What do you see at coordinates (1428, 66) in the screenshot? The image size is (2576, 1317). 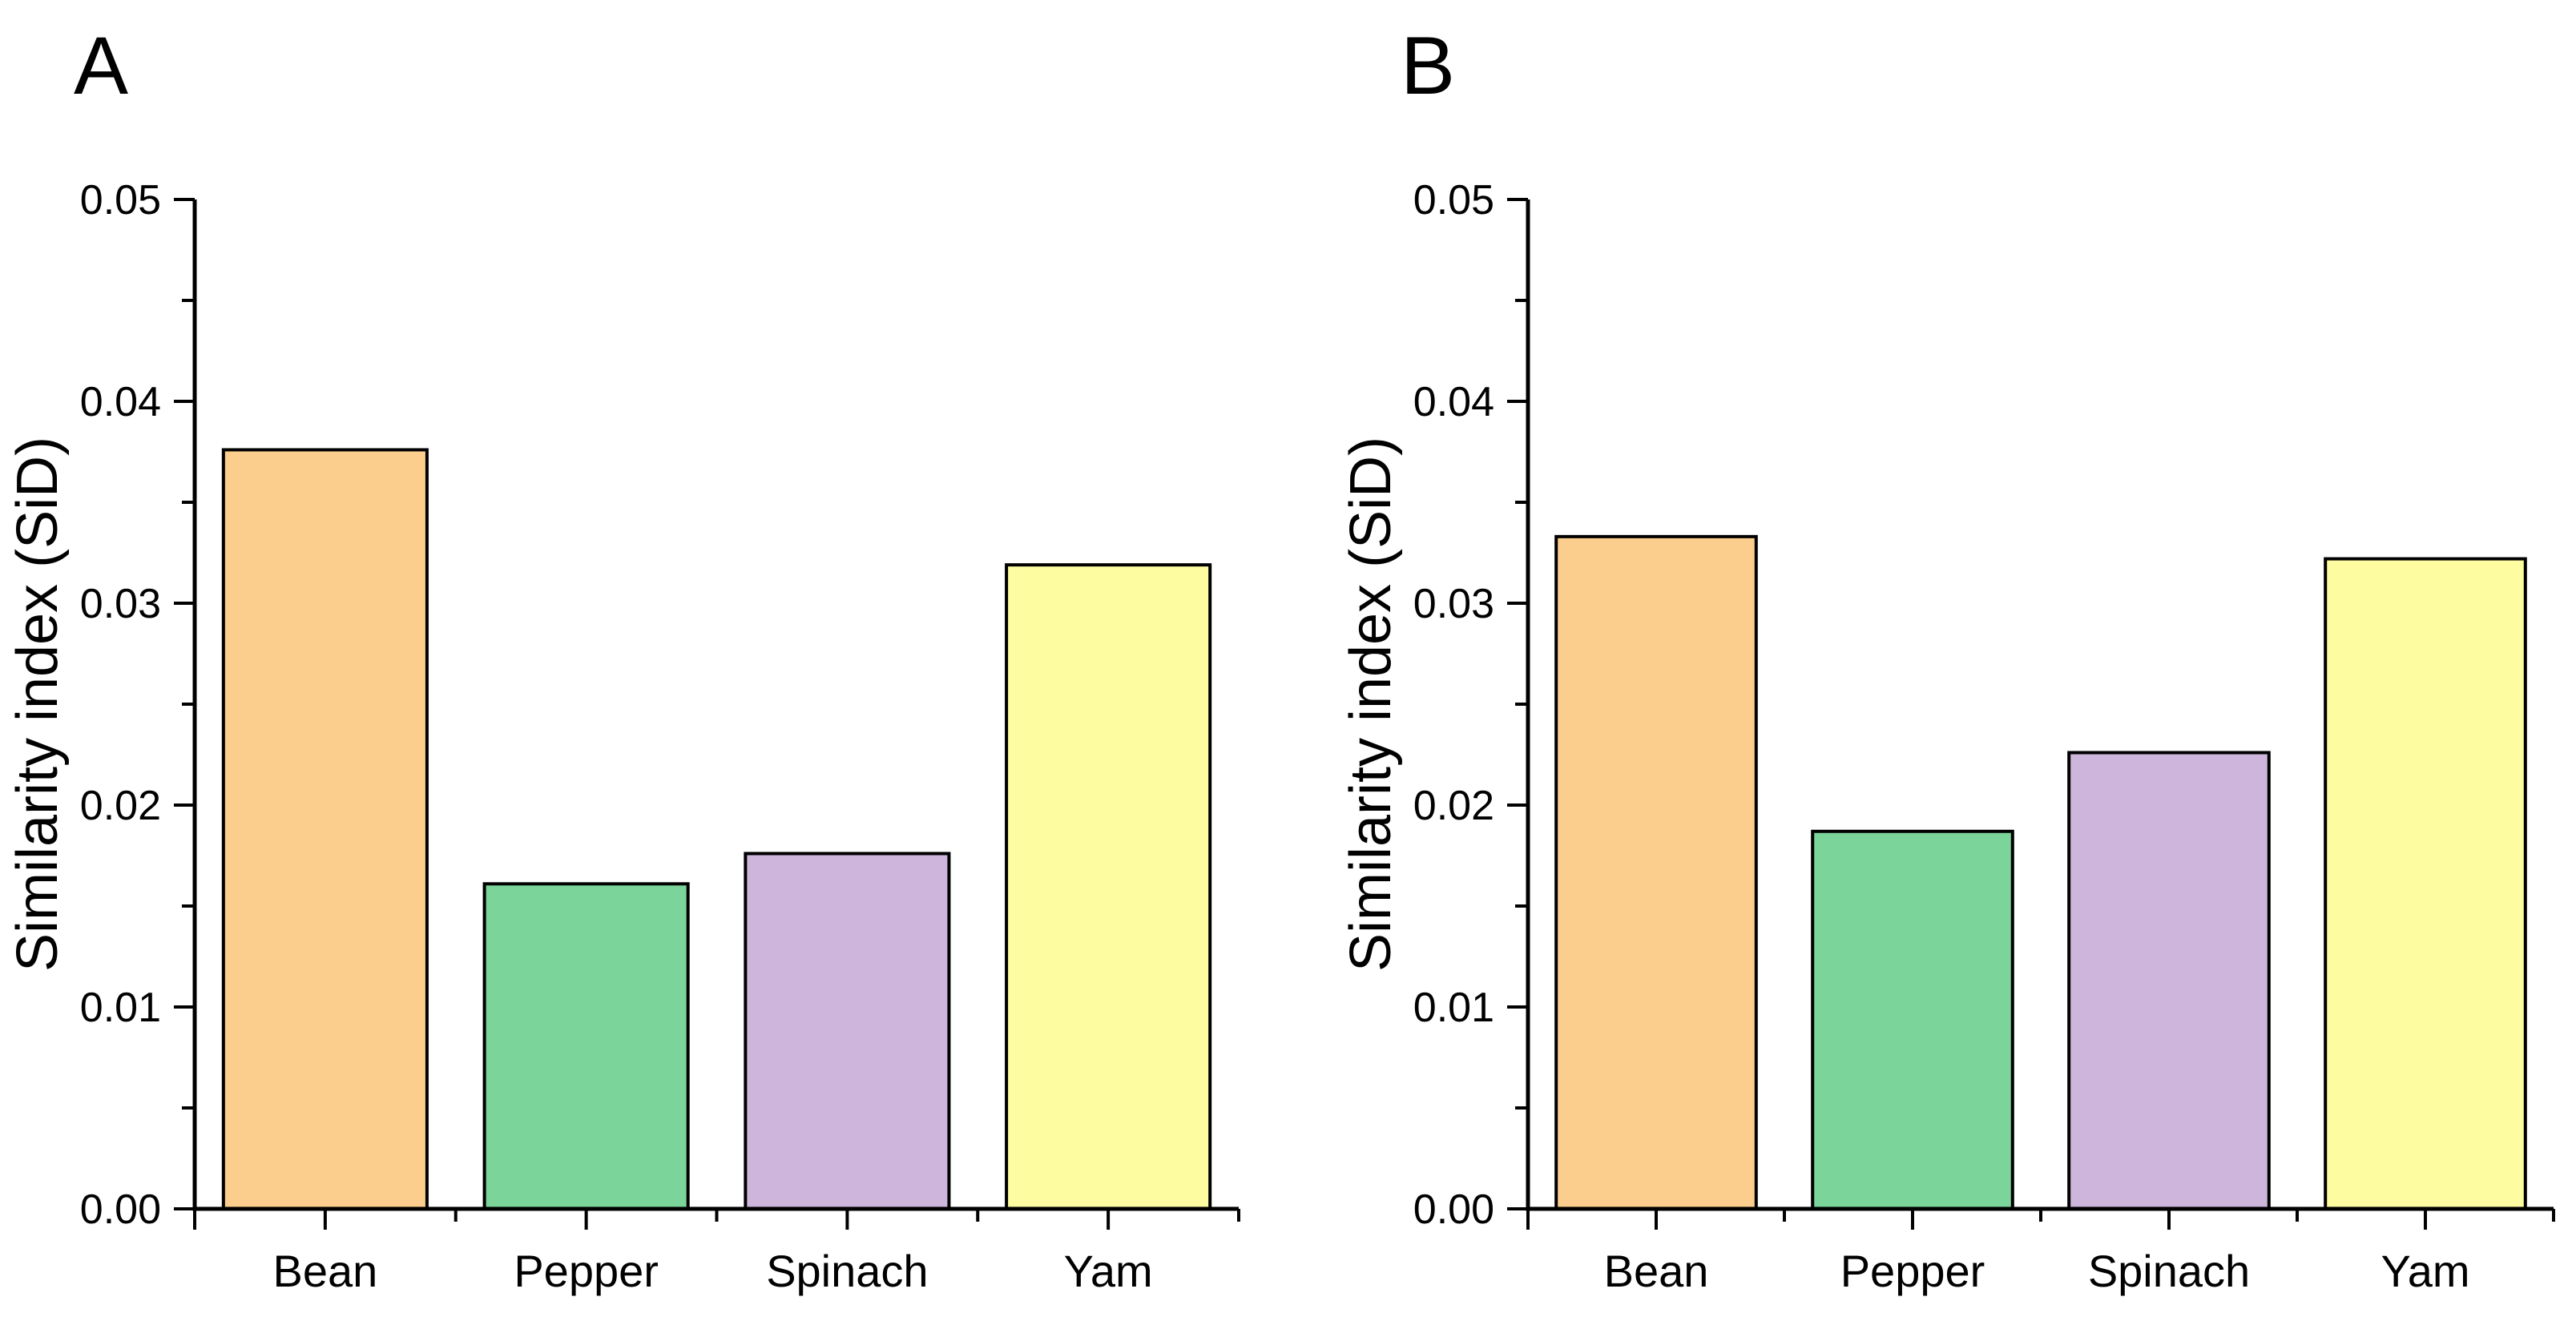 I see `panel-b-label: B` at bounding box center [1428, 66].